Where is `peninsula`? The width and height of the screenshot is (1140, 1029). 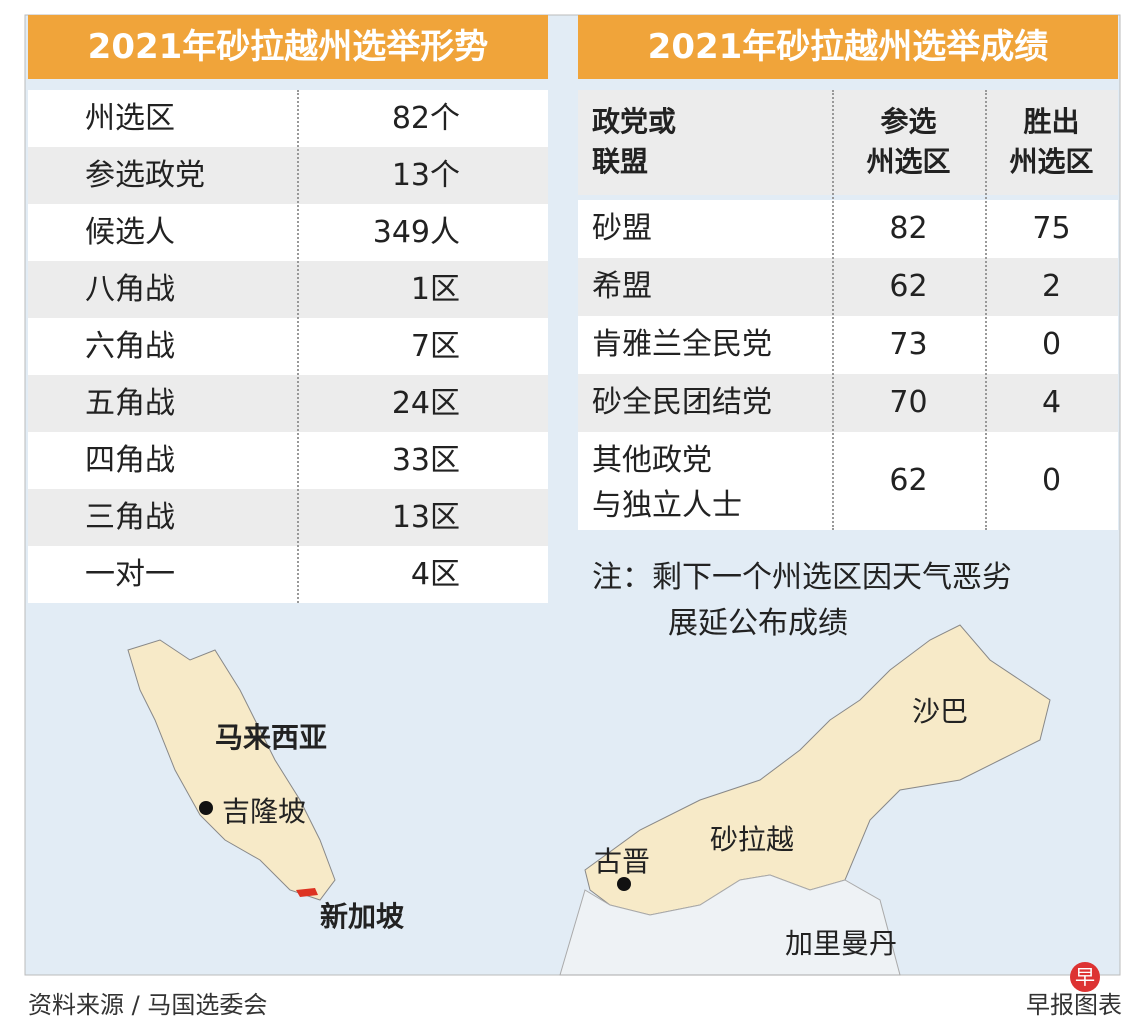
peninsula is located at coordinates (231, 770).